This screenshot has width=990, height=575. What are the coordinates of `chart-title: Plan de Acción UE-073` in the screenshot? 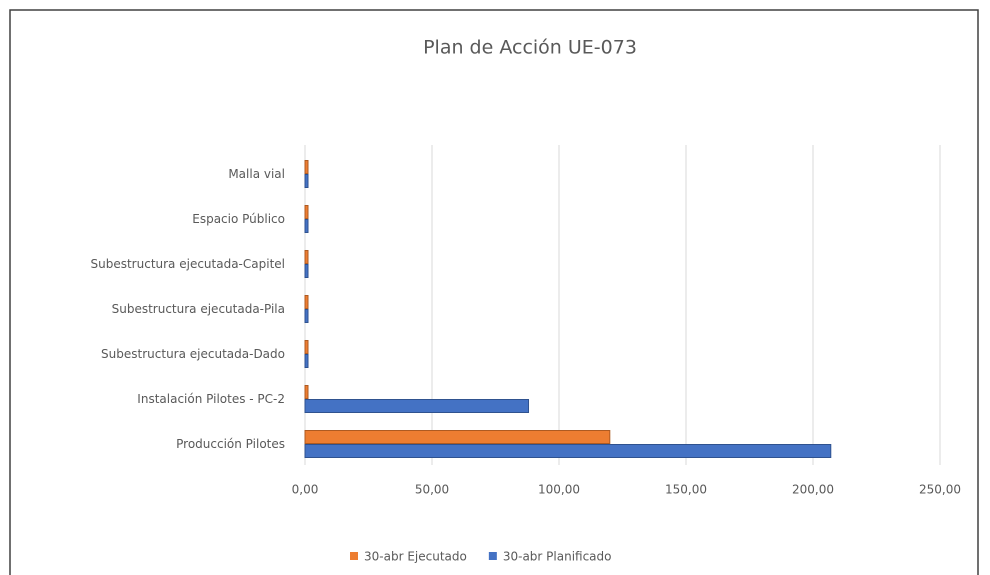 It's located at (530, 48).